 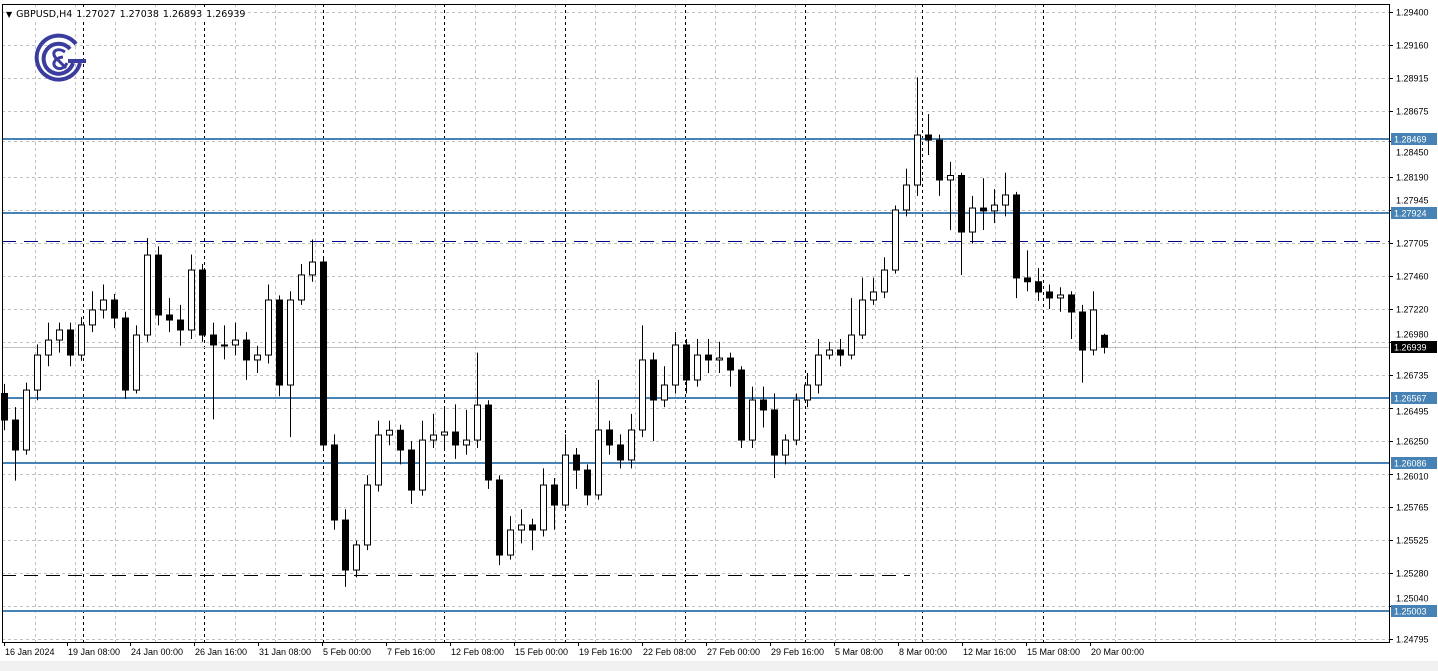 What do you see at coordinates (989, 652) in the screenshot?
I see `x-tick-label: 12 Mar 16:00` at bounding box center [989, 652].